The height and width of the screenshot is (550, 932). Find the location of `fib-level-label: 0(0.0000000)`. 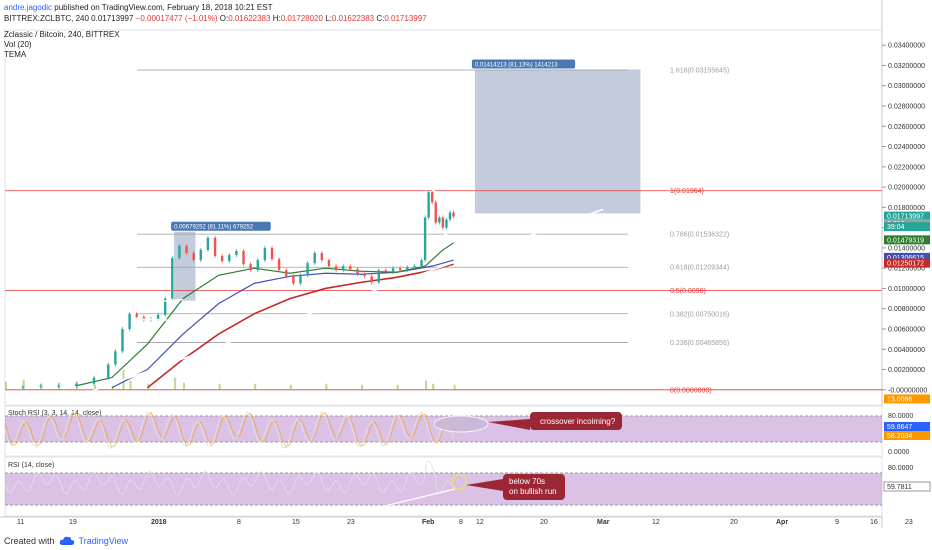

fib-level-label: 0(0.0000000) is located at coordinates (691, 390).